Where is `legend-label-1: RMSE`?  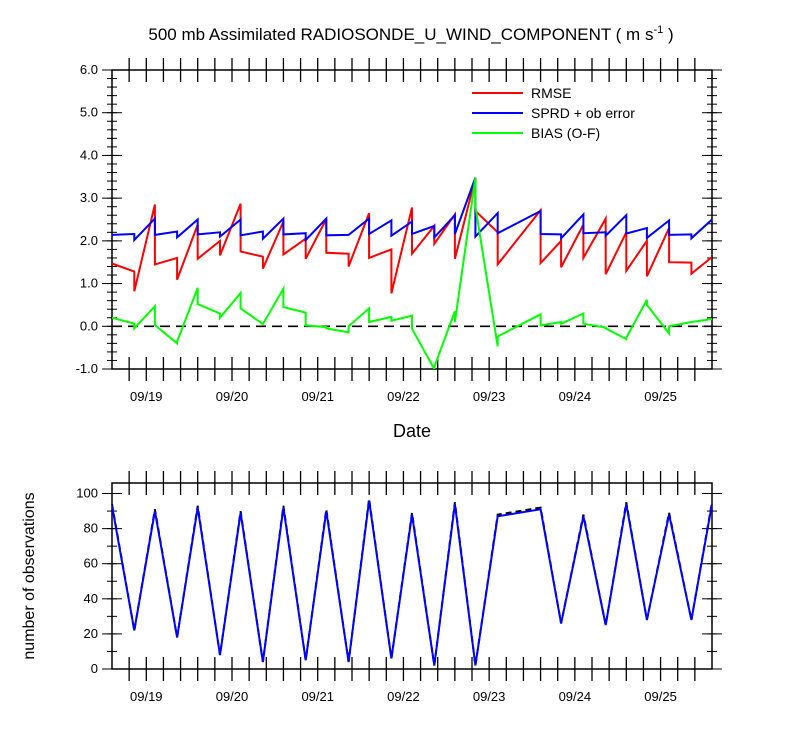
legend-label-1: RMSE is located at coordinates (551, 93).